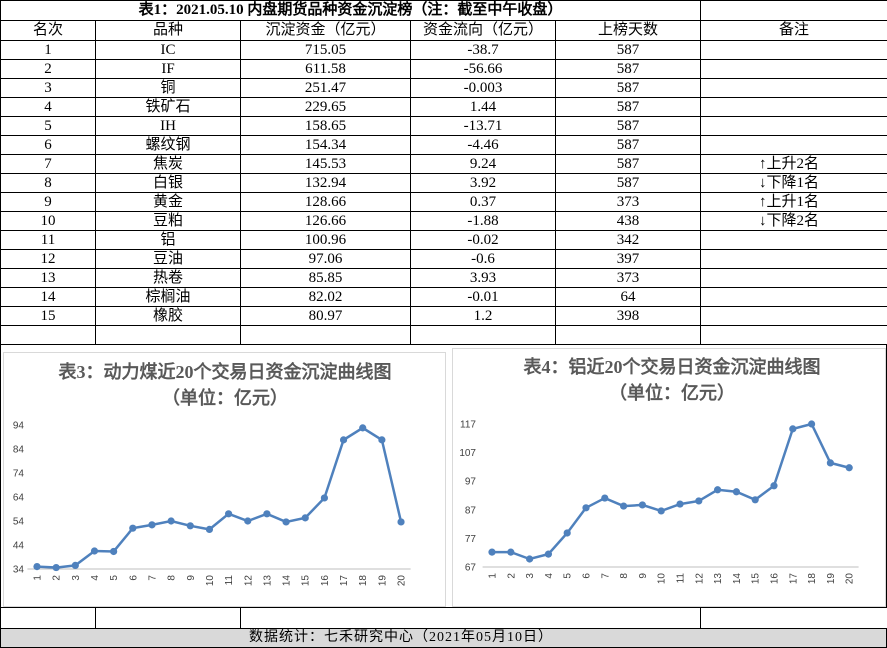 The height and width of the screenshot is (648, 887). I want to click on x-tick-label: 14, so click(287, 581).